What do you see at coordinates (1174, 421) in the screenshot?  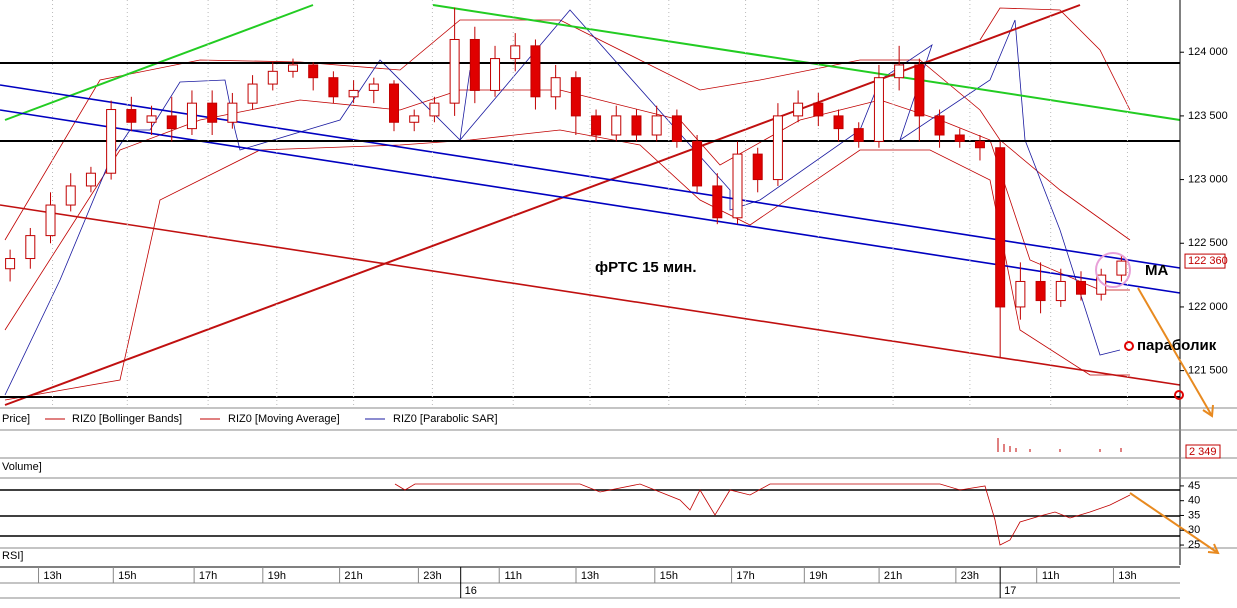 I see `forecast-arrows` at bounding box center [1174, 421].